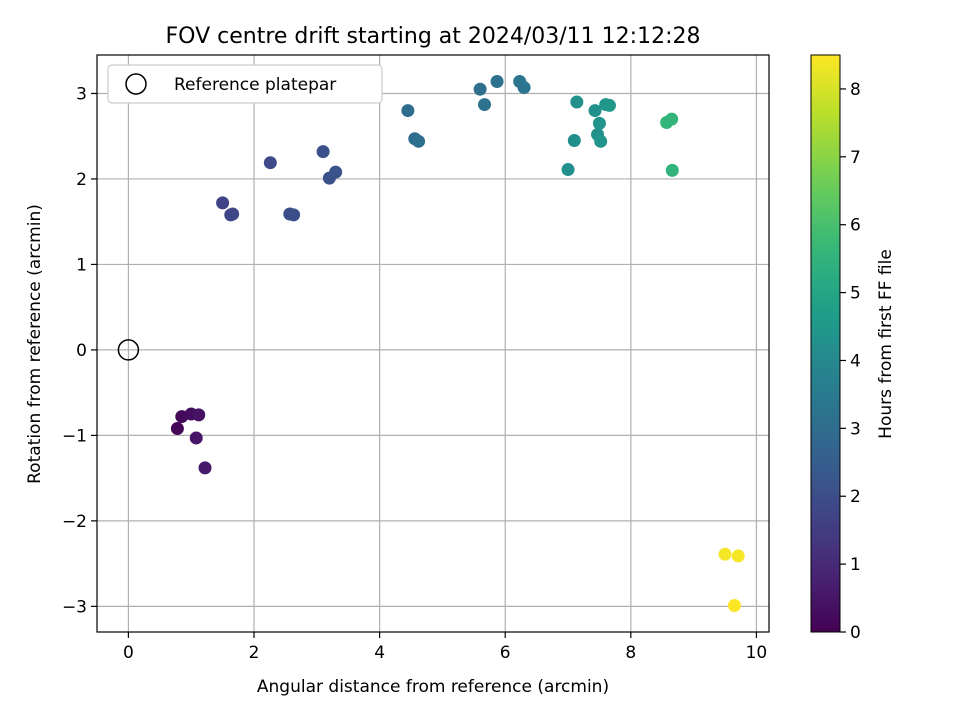 The image size is (960, 720). I want to click on x-axis-ticks: 0 2 4 6 8 10, so click(445, 647).